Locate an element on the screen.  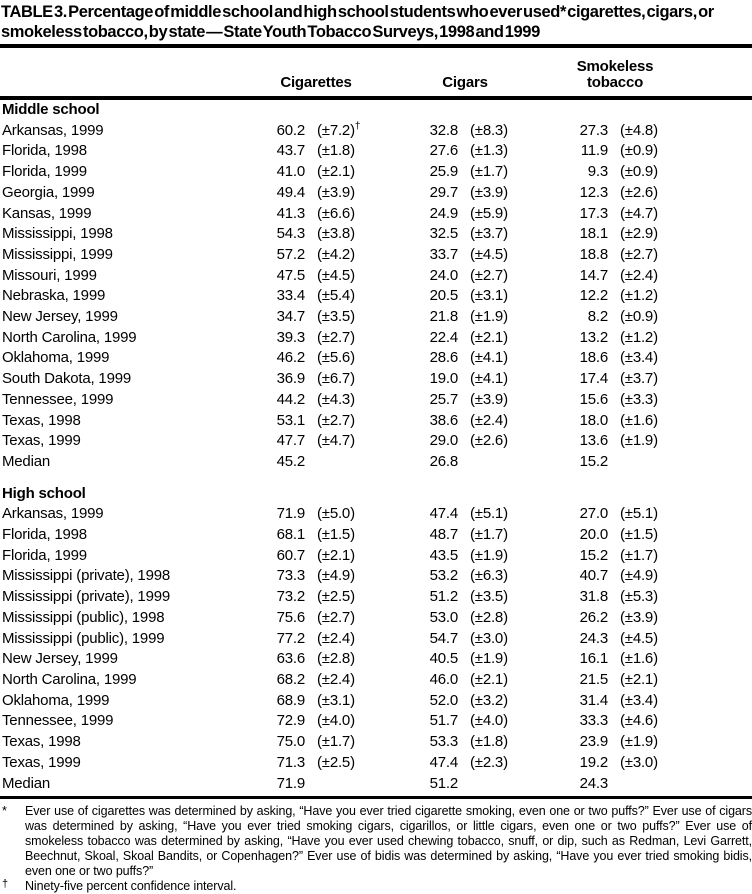
value-cell: 53.3 is located at coordinates (443, 742).